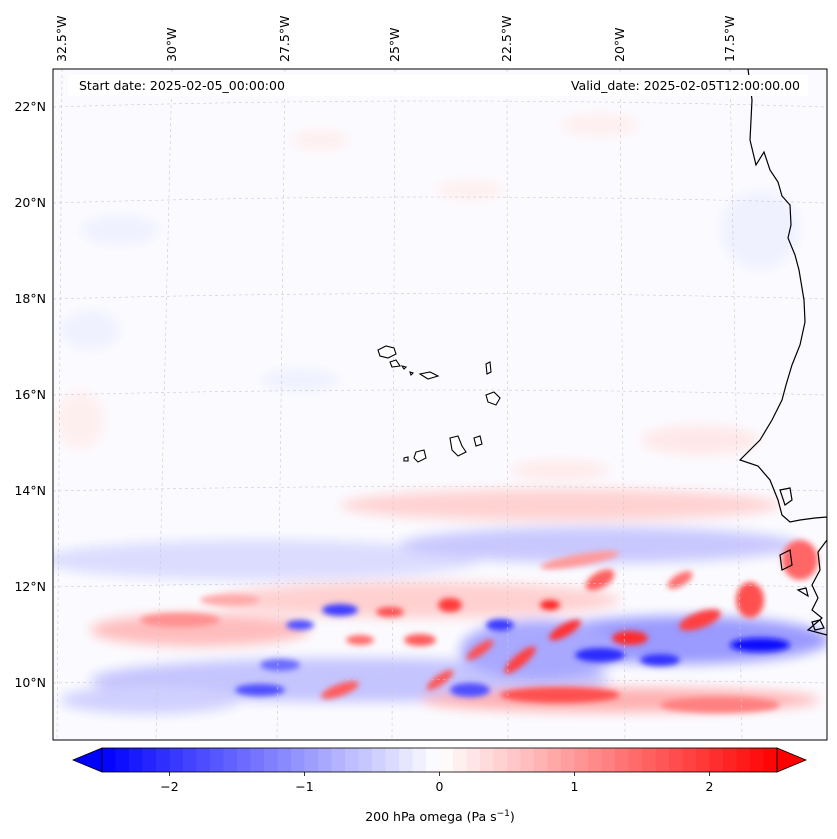 This screenshot has height=839, width=837. Describe the element at coordinates (30, 202) in the screenshot. I see `lat-label: 20°N` at that location.